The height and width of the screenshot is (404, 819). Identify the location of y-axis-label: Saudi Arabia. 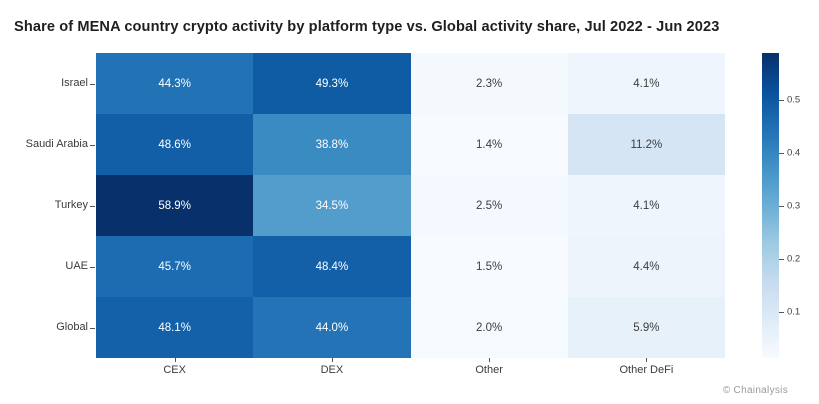
(56, 144).